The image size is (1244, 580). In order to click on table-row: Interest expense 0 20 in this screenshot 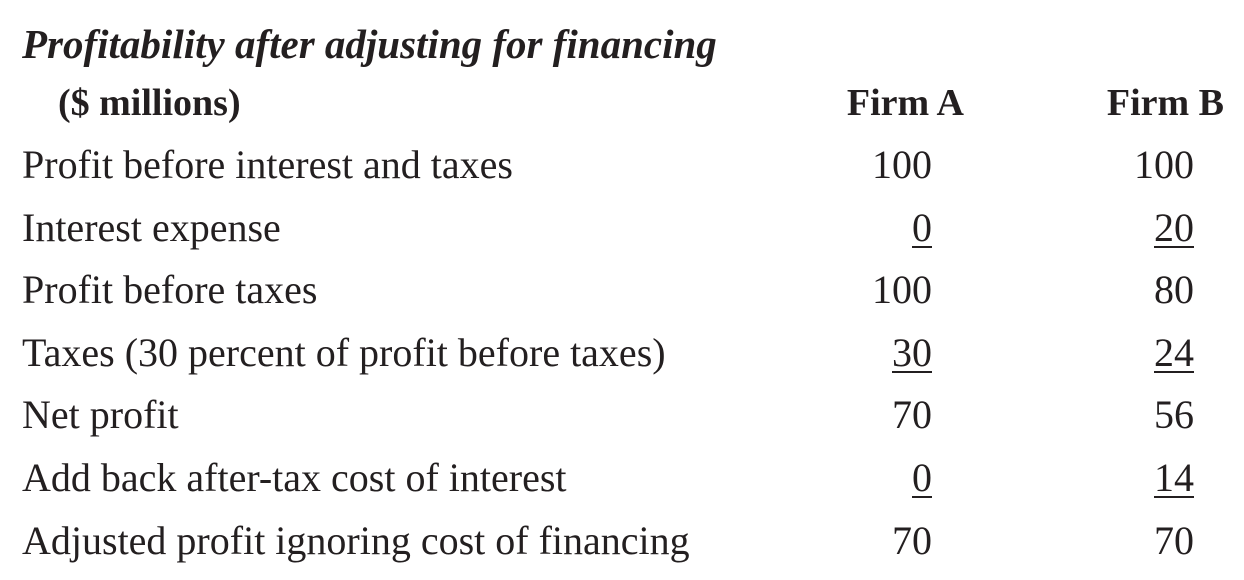, I will do `click(622, 228)`.